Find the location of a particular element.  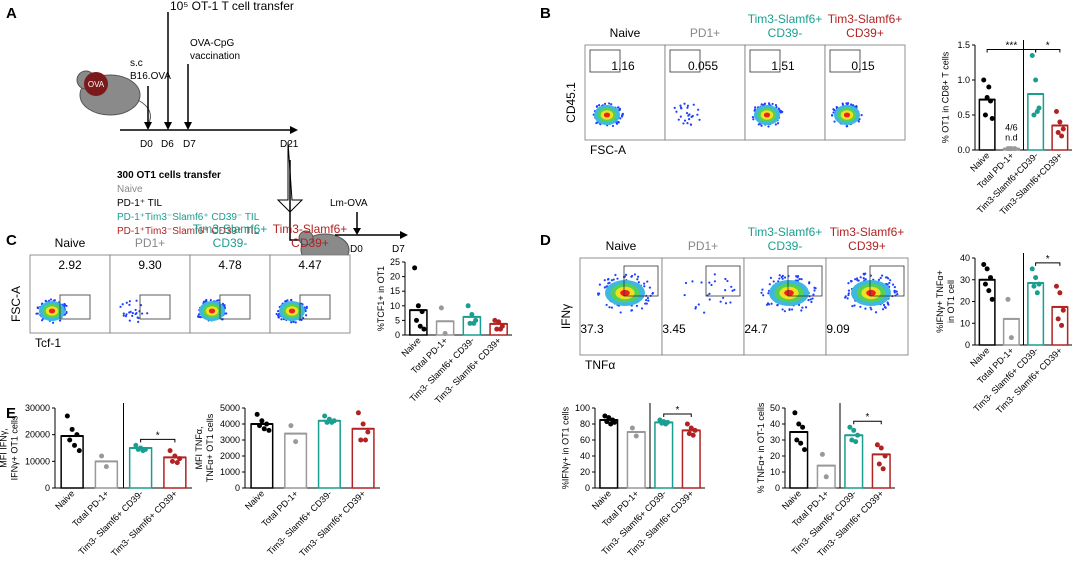

y-tick-label: 10 is located at coordinates (775, 472).